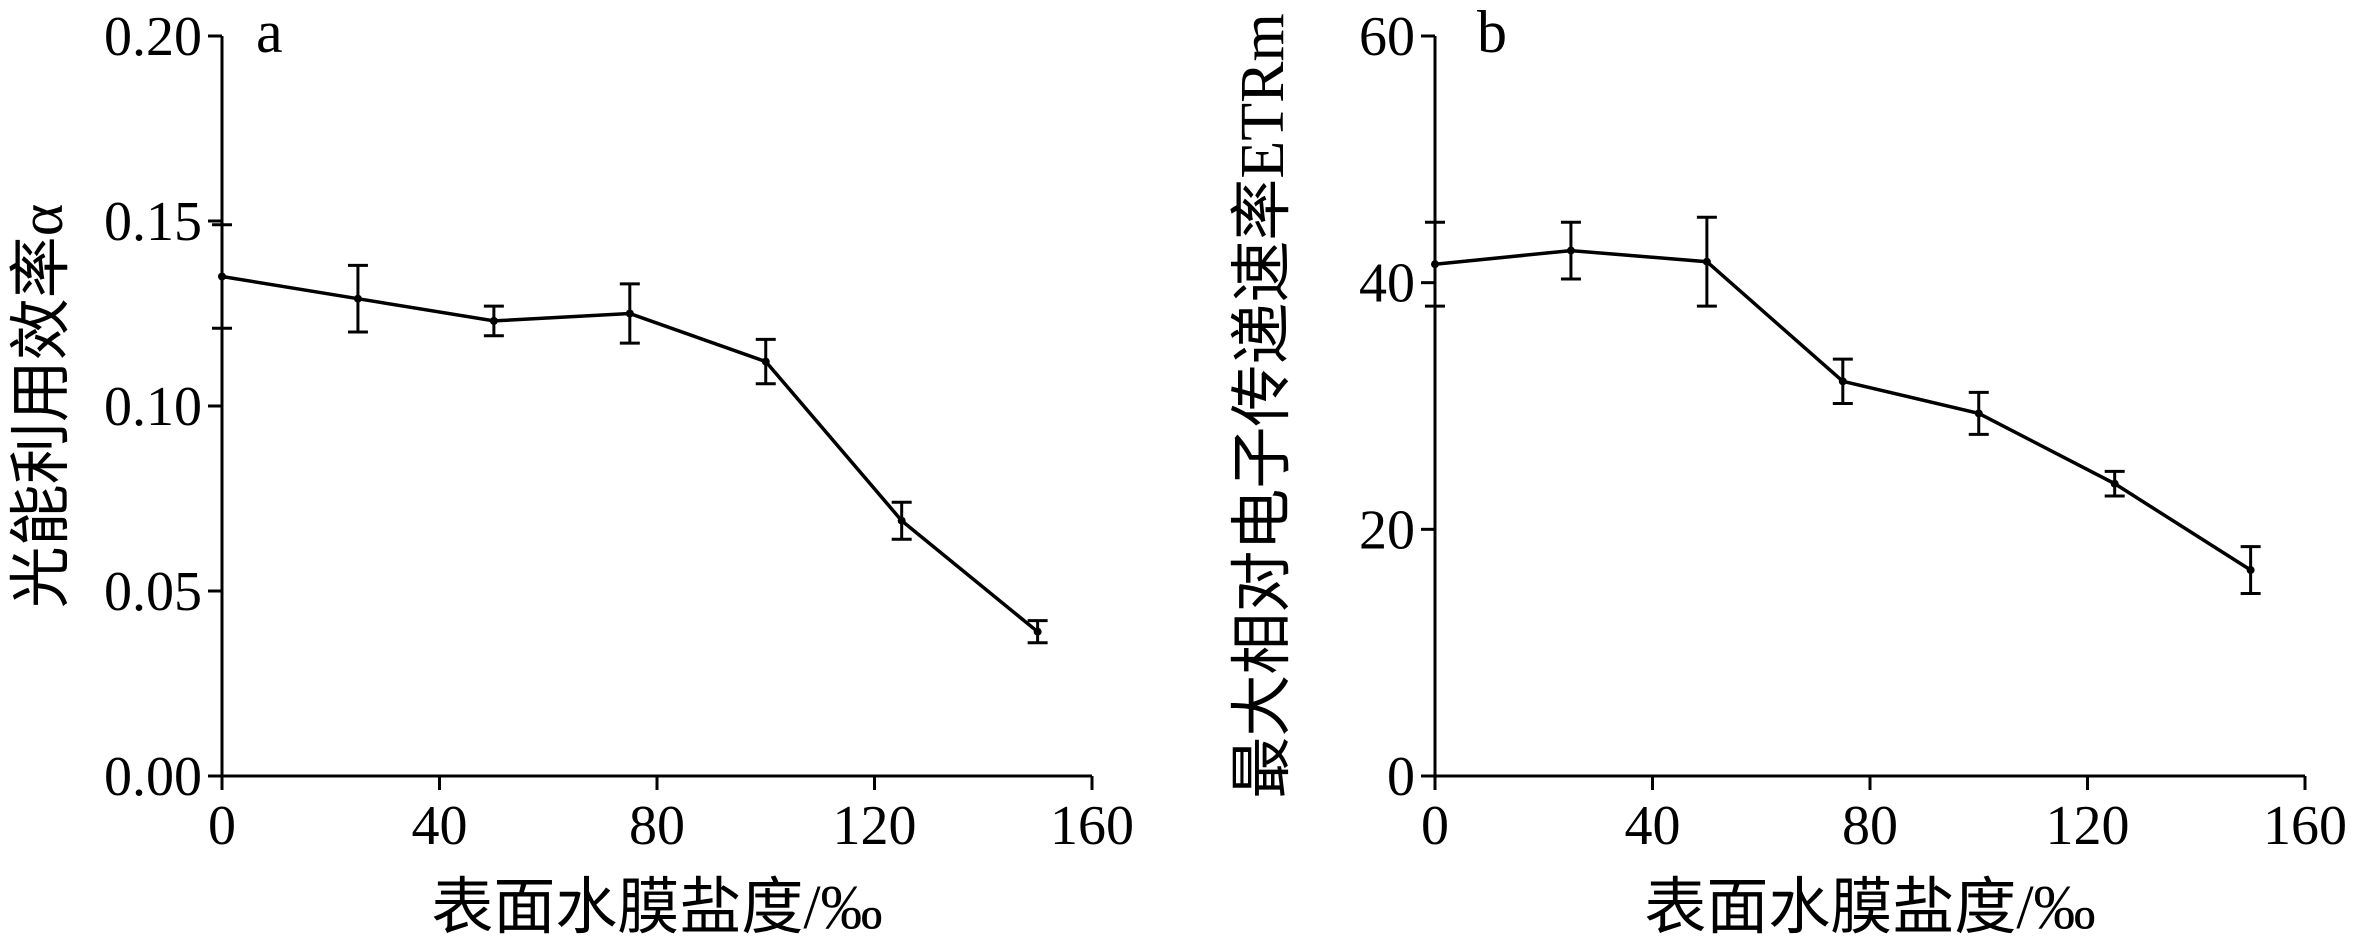 The height and width of the screenshot is (949, 2355). What do you see at coordinates (153, 407) in the screenshot?
I see `y-tick-label: 0.10` at bounding box center [153, 407].